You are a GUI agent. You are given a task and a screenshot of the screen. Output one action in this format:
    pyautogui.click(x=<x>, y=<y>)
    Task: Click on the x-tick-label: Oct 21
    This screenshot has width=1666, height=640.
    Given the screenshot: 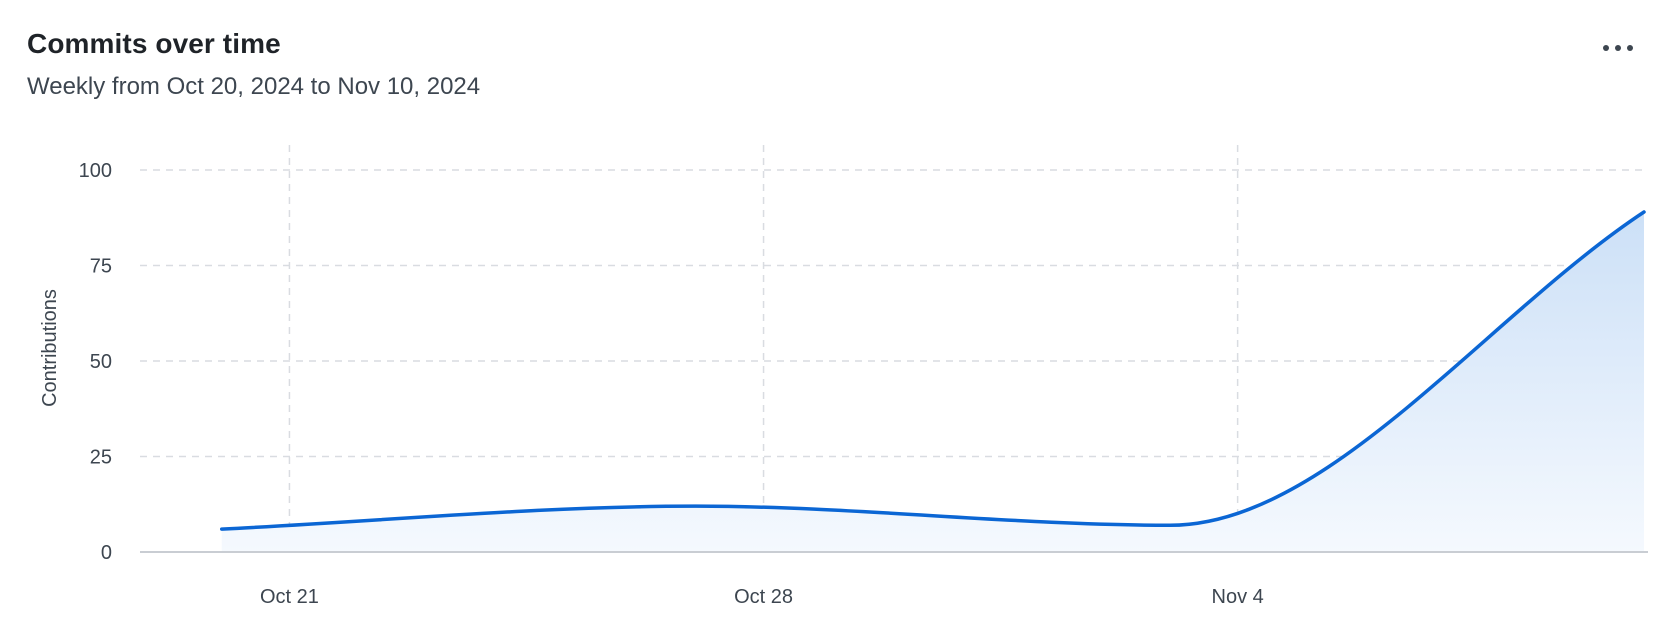 What is the action you would take?
    pyautogui.click(x=289, y=597)
    